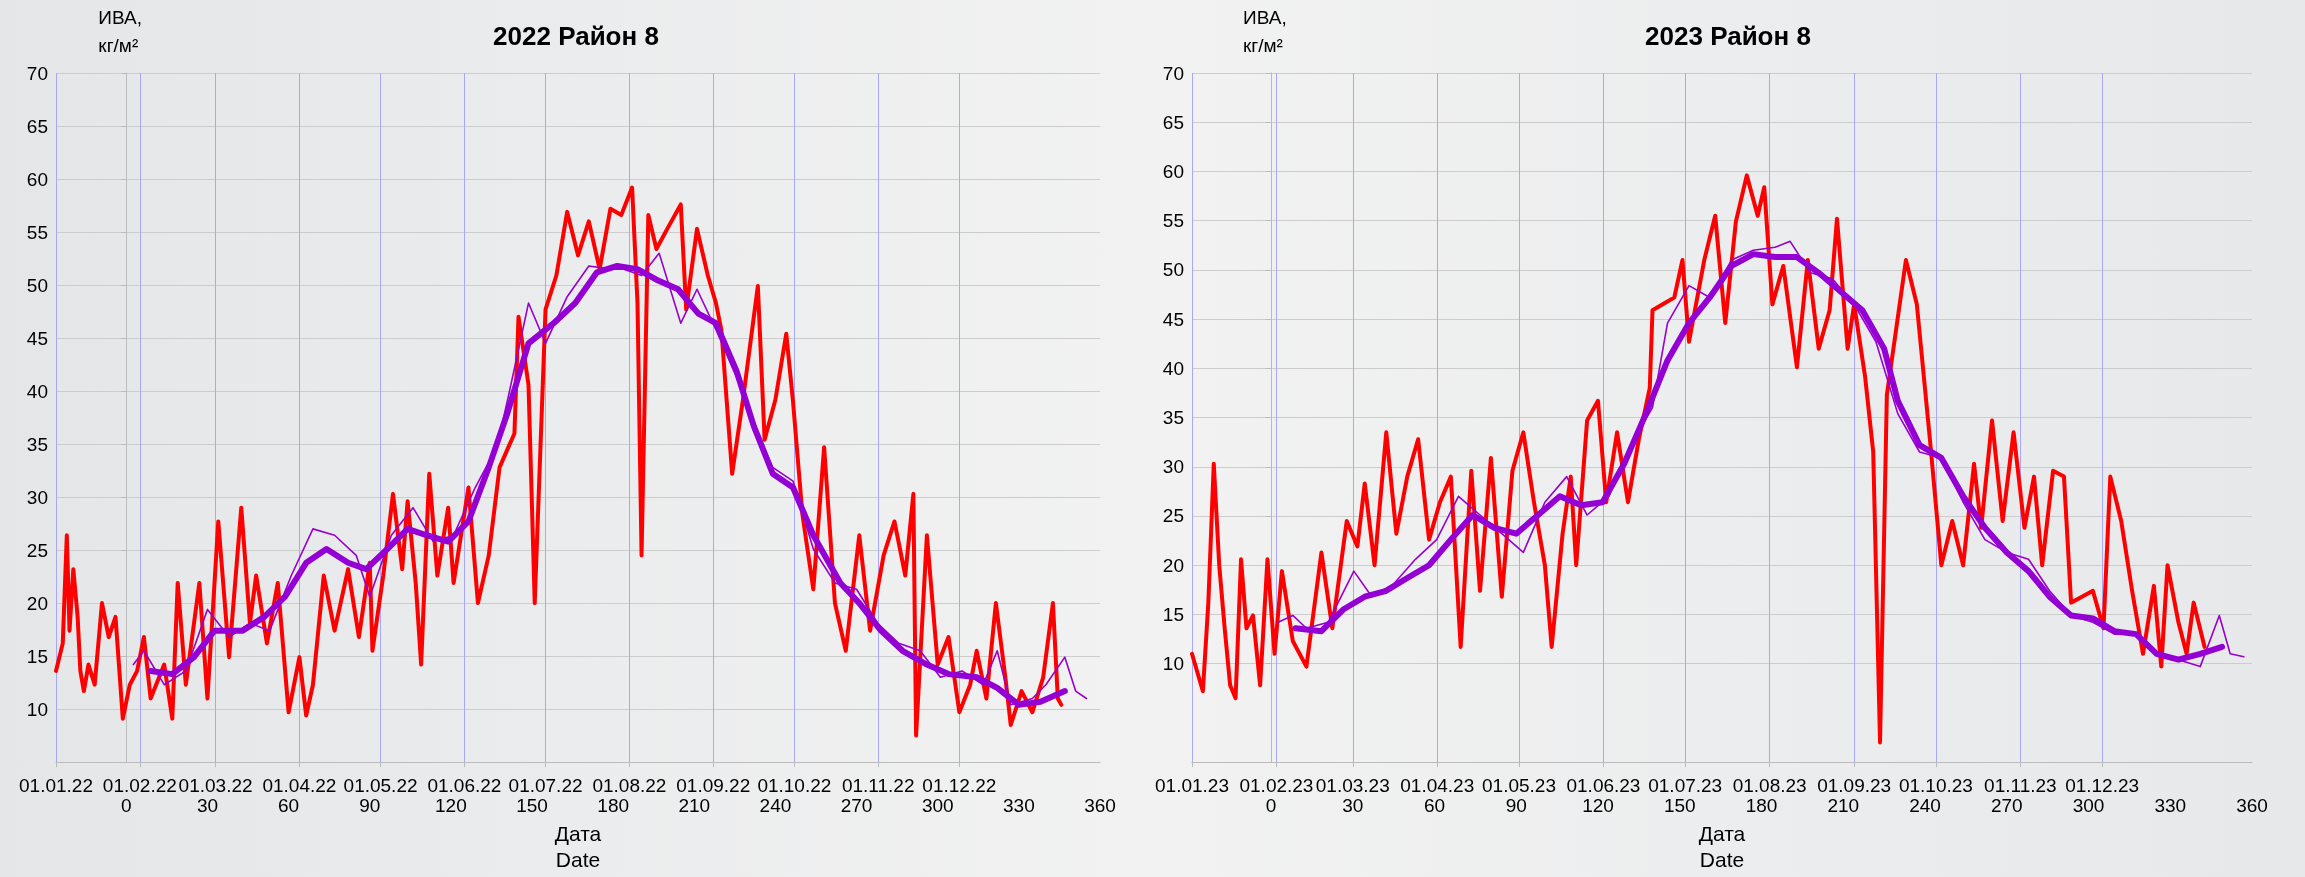 This screenshot has width=2305, height=877. What do you see at coordinates (794, 786) in the screenshot?
I see `x2-tick-label: 01.10.22` at bounding box center [794, 786].